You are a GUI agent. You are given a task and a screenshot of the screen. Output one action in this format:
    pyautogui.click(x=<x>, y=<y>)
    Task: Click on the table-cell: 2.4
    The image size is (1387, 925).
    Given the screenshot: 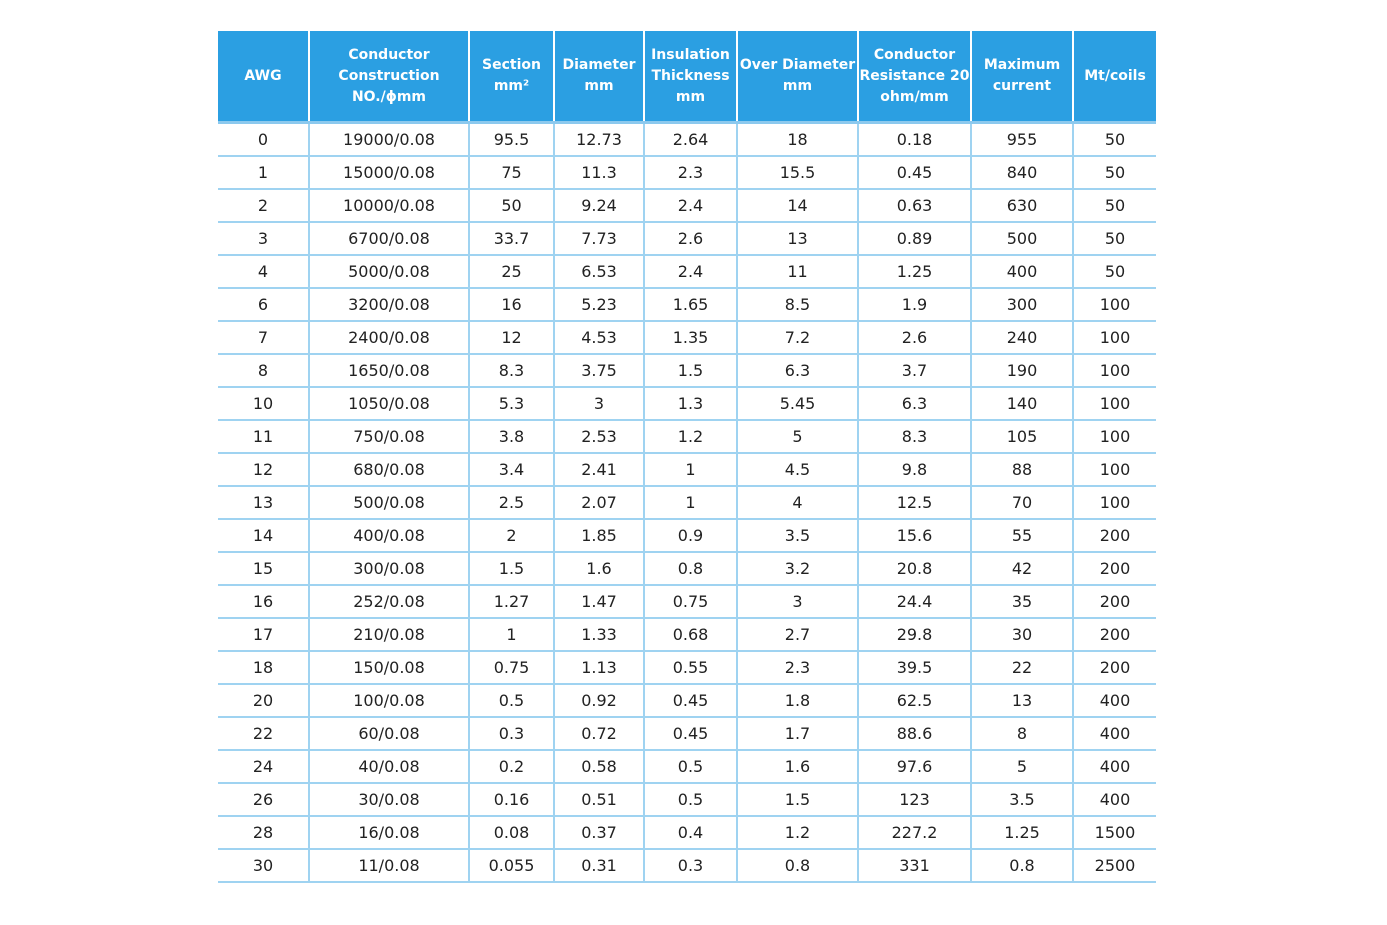 What is the action you would take?
    pyautogui.click(x=690, y=272)
    